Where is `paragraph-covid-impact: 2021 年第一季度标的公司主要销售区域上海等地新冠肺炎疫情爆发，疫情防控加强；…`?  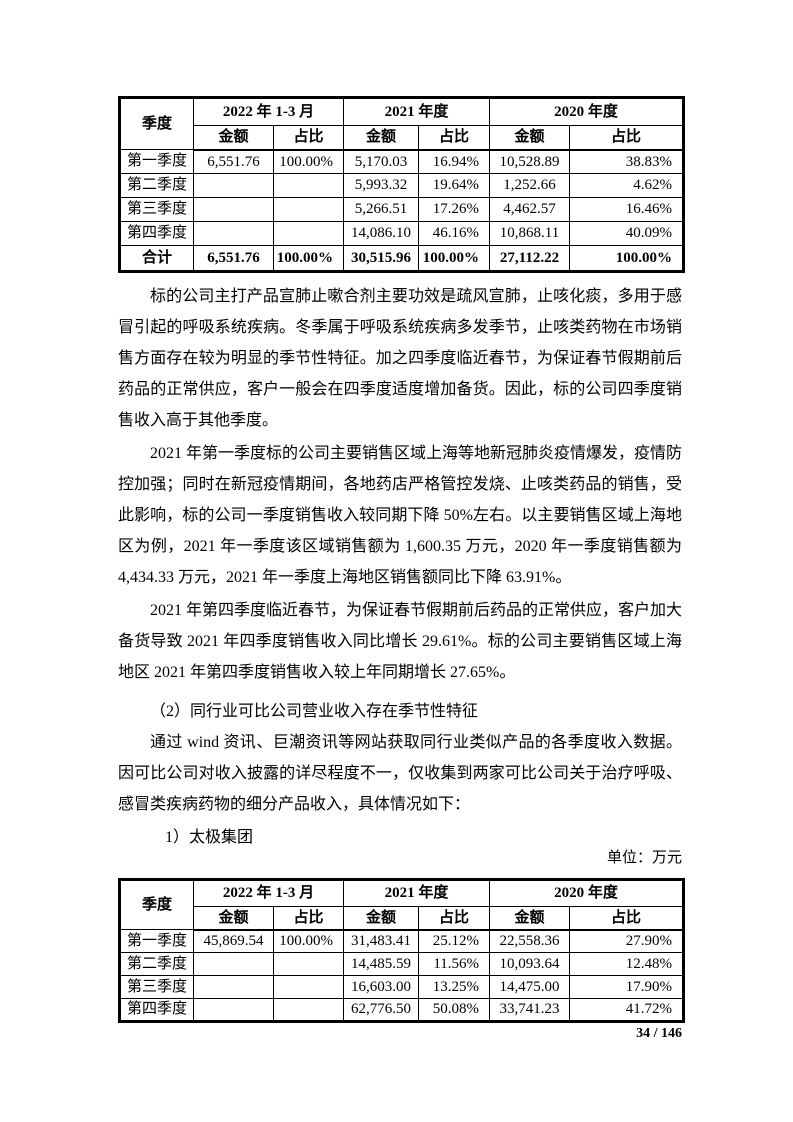 paragraph-covid-impact: 2021 年第一季度标的公司主要销售区域上海等地新冠肺炎疫情爆发，疫情防控加强；… is located at coordinates (400, 515).